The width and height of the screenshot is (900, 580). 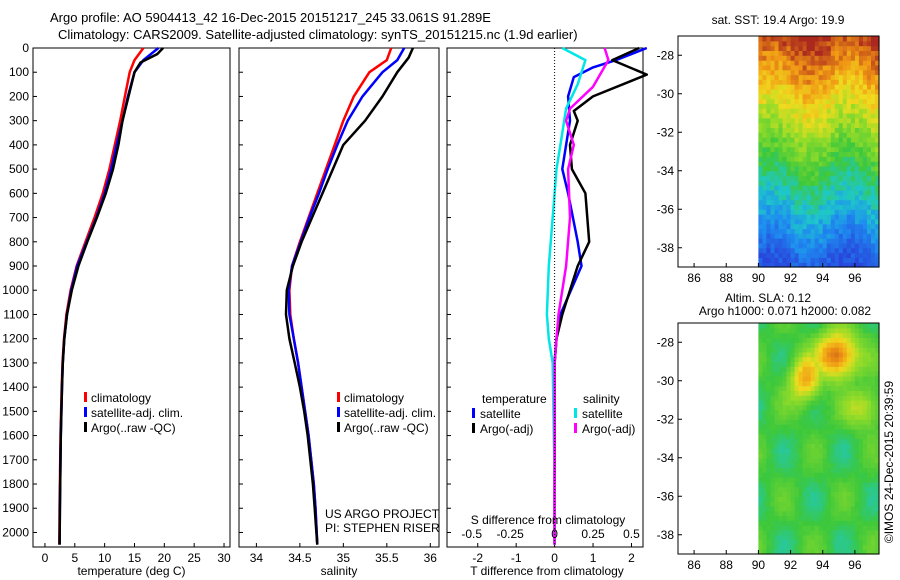 What do you see at coordinates (727, 278) in the screenshot?
I see `sst_map-xtick-label: 88` at bounding box center [727, 278].